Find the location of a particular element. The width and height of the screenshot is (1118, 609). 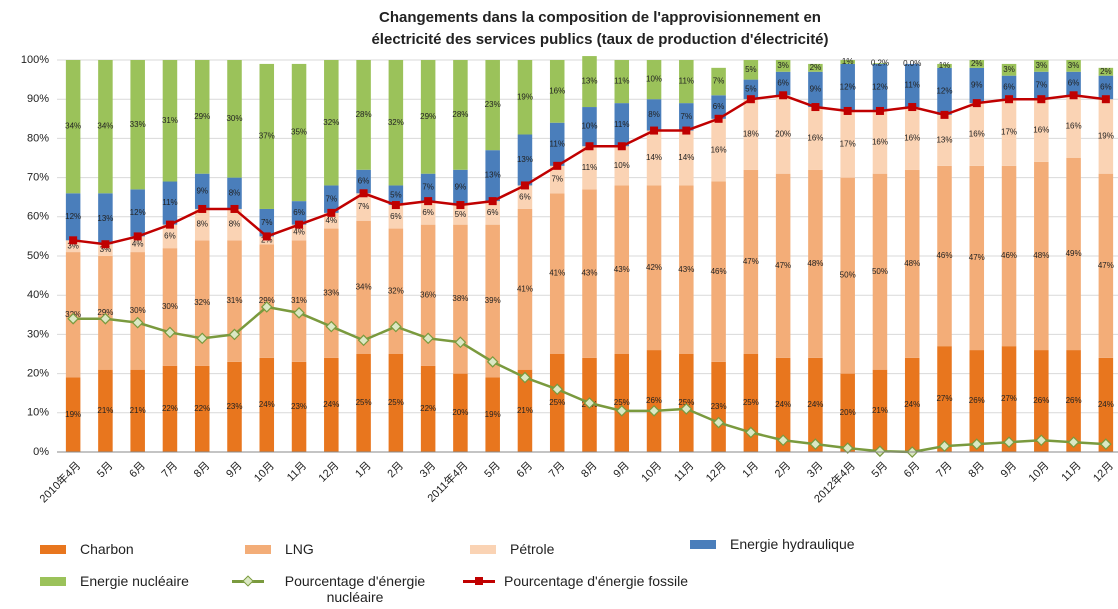

data-label: 37% is located at coordinates (267, 136).